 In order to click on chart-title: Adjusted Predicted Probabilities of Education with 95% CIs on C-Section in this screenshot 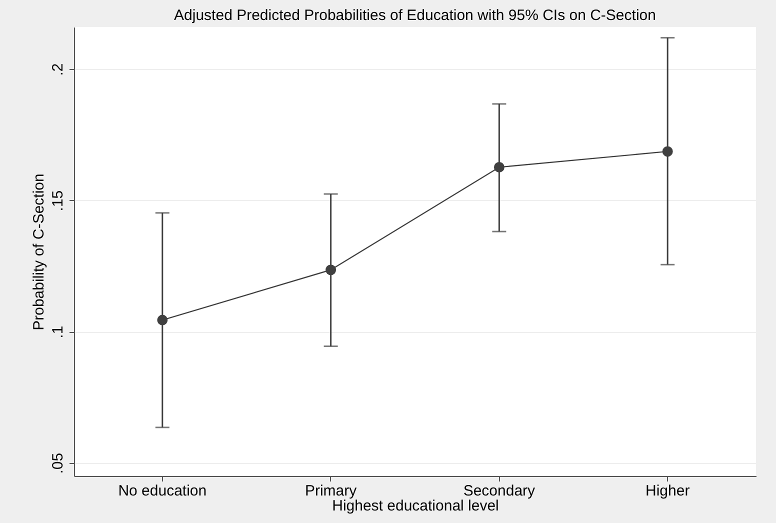, I will do `click(415, 15)`.